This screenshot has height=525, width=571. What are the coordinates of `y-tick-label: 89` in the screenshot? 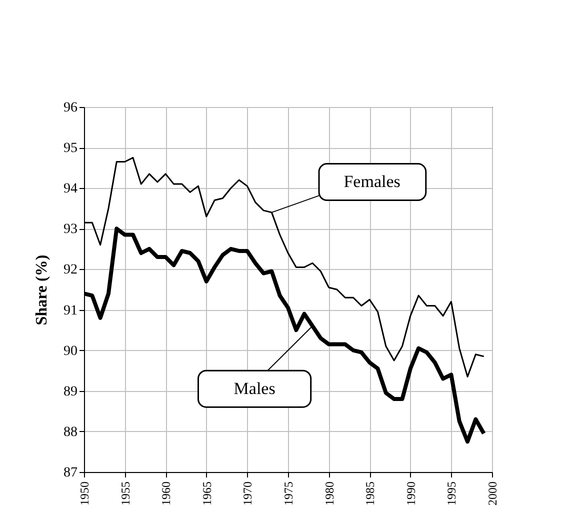 It's located at (71, 392).